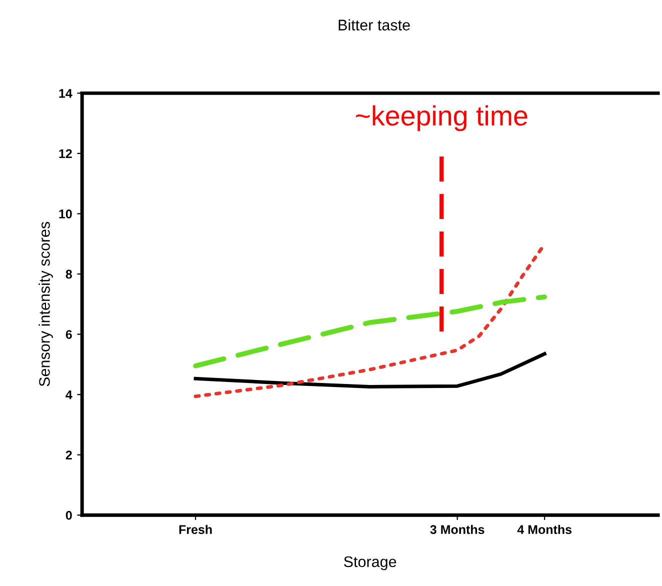 The width and height of the screenshot is (662, 586). Describe the element at coordinates (544, 529) in the screenshot. I see `x-tick-label: 4 Months` at that location.